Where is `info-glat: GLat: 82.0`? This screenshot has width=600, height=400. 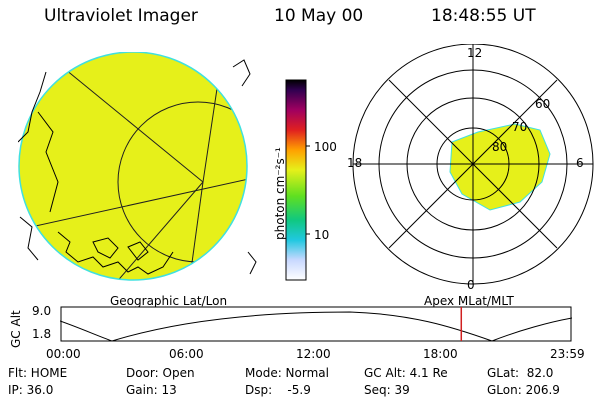 info-glat: GLat: 82.0 is located at coordinates (520, 373).